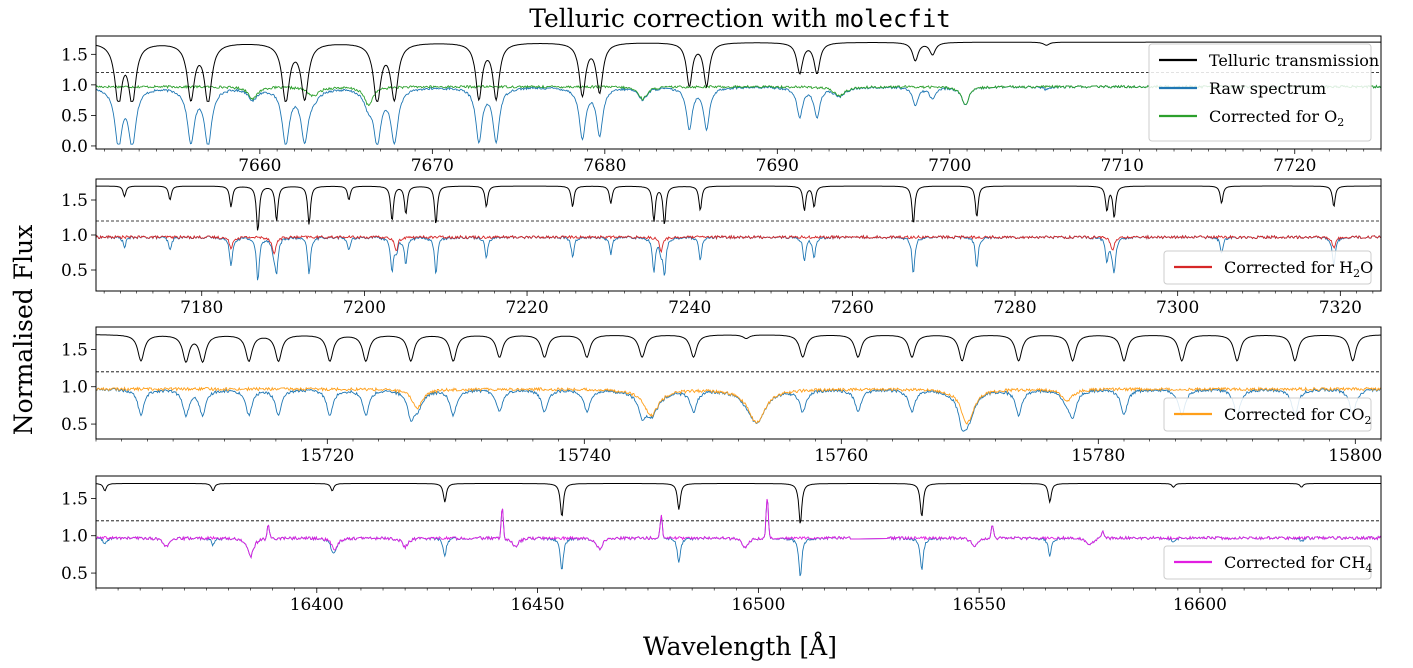 The width and height of the screenshot is (1413, 668). Describe the element at coordinates (1122, 166) in the screenshot. I see `x-tick-label: 7710` at that location.